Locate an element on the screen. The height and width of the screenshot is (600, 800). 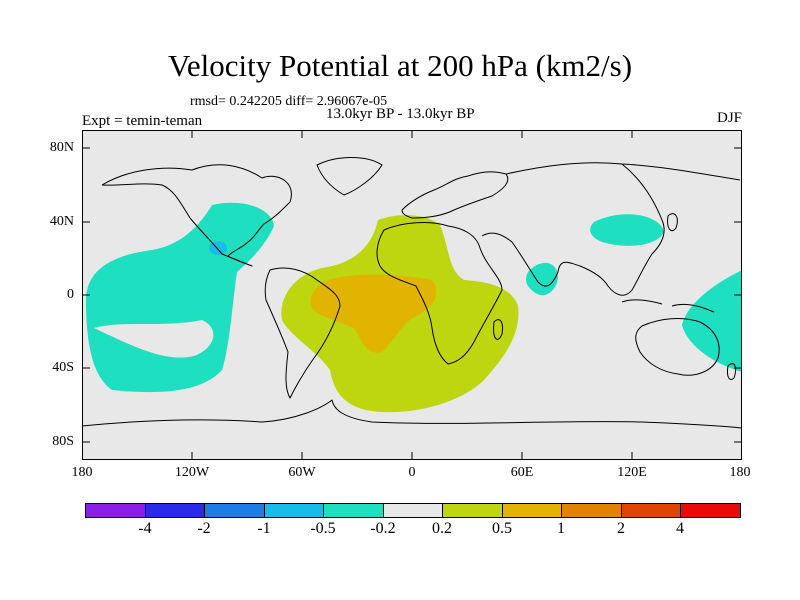
coast-indonesia is located at coordinates (668, 306).